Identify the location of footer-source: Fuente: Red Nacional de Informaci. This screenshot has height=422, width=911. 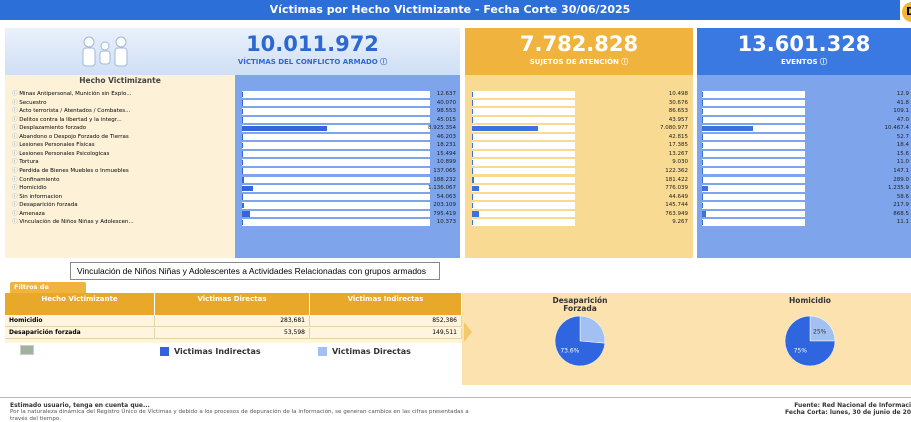
(852, 405).